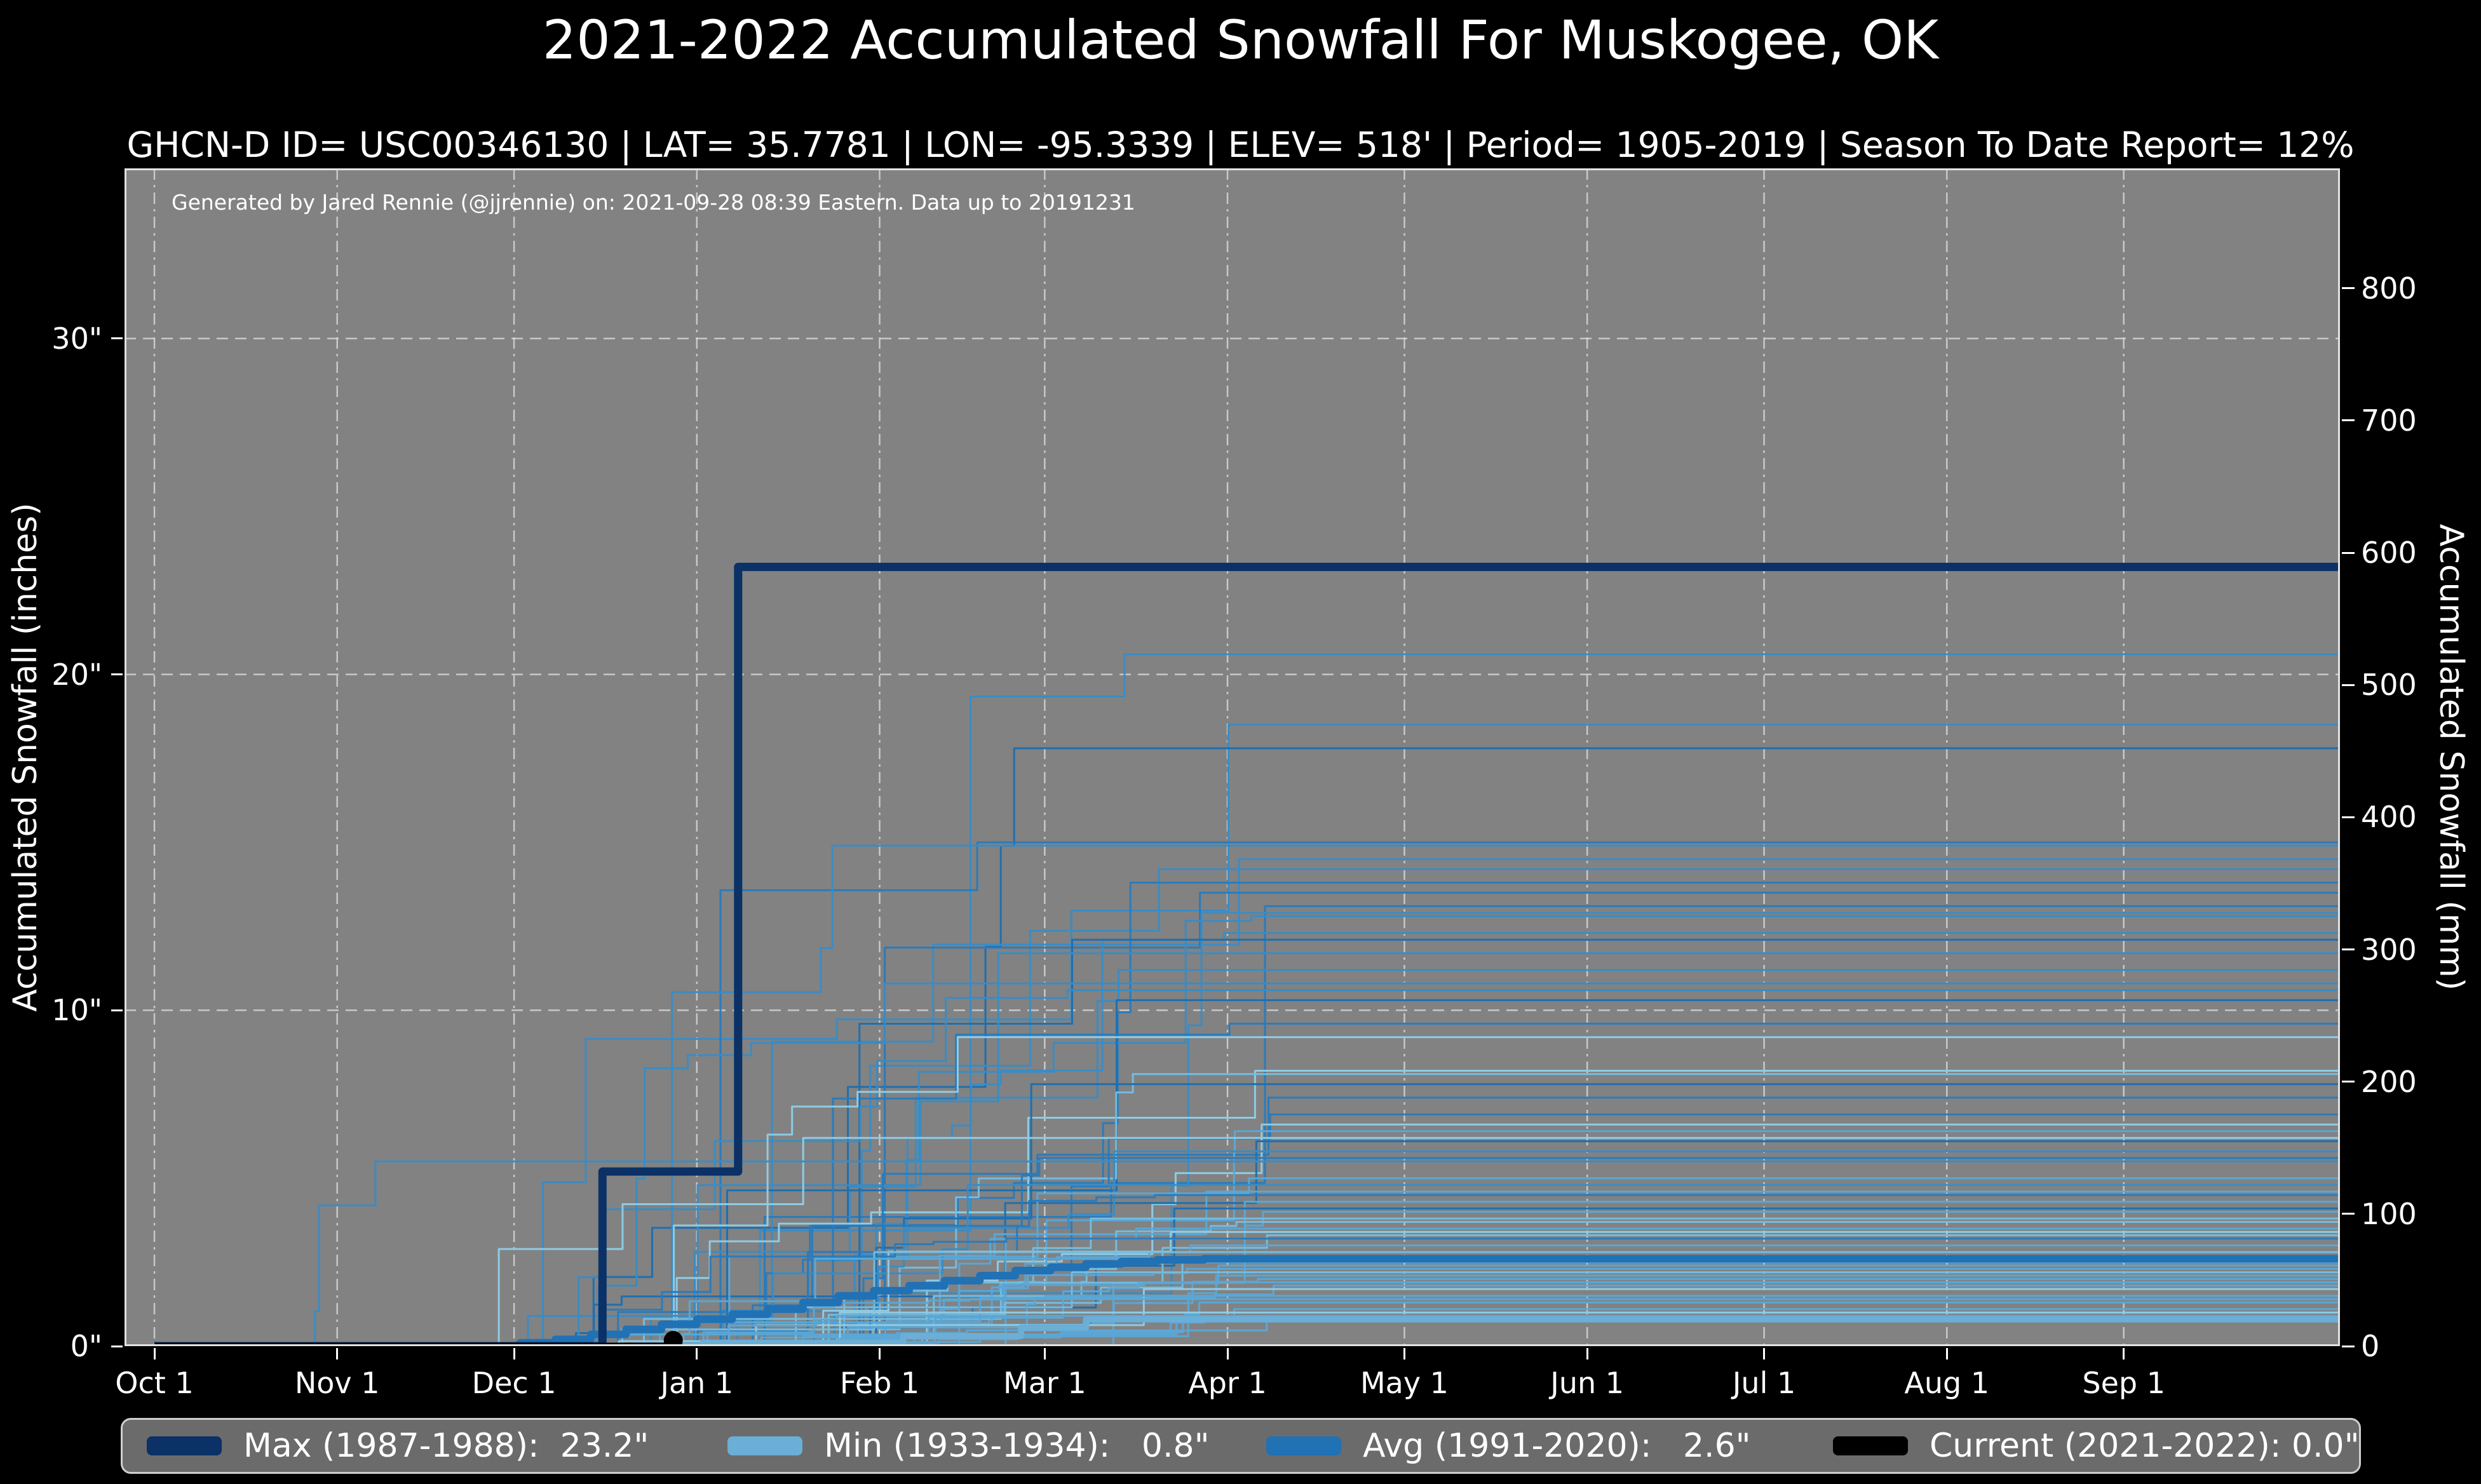 The width and height of the screenshot is (2481, 1484). Describe the element at coordinates (673, 1338) in the screenshot. I see `current-end-dot` at that location.